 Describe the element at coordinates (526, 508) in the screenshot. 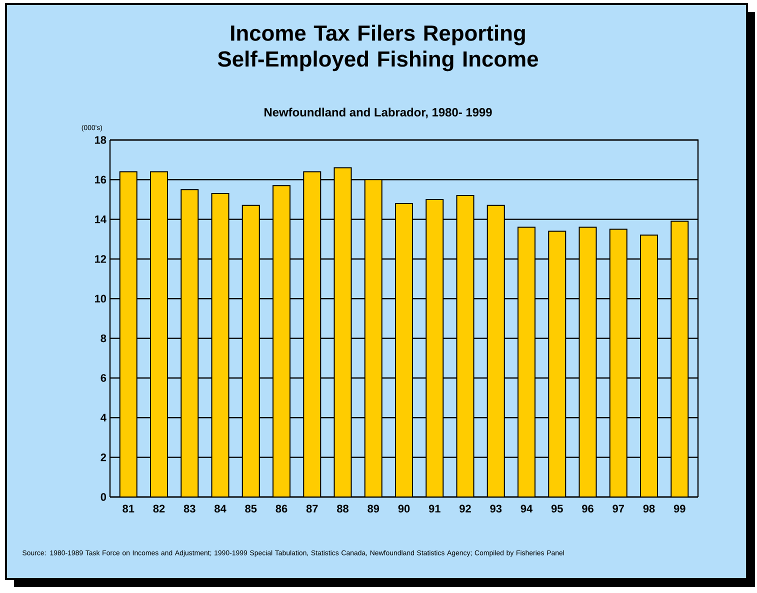

I see `x-tick-label: 94` at that location.